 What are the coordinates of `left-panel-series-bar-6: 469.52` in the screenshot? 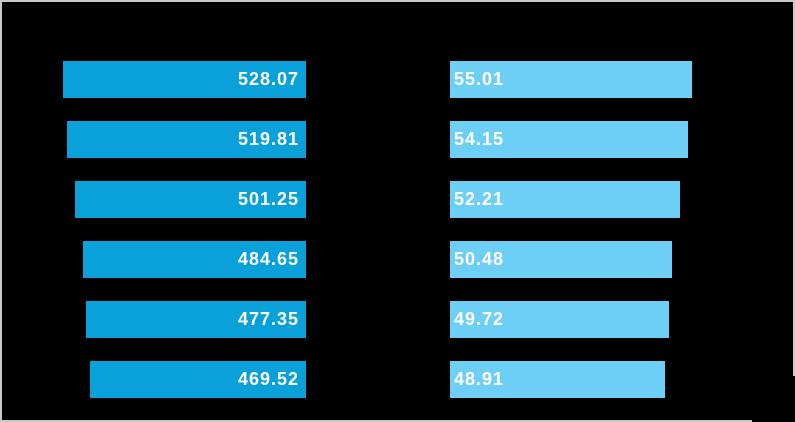 It's located at (198, 379).